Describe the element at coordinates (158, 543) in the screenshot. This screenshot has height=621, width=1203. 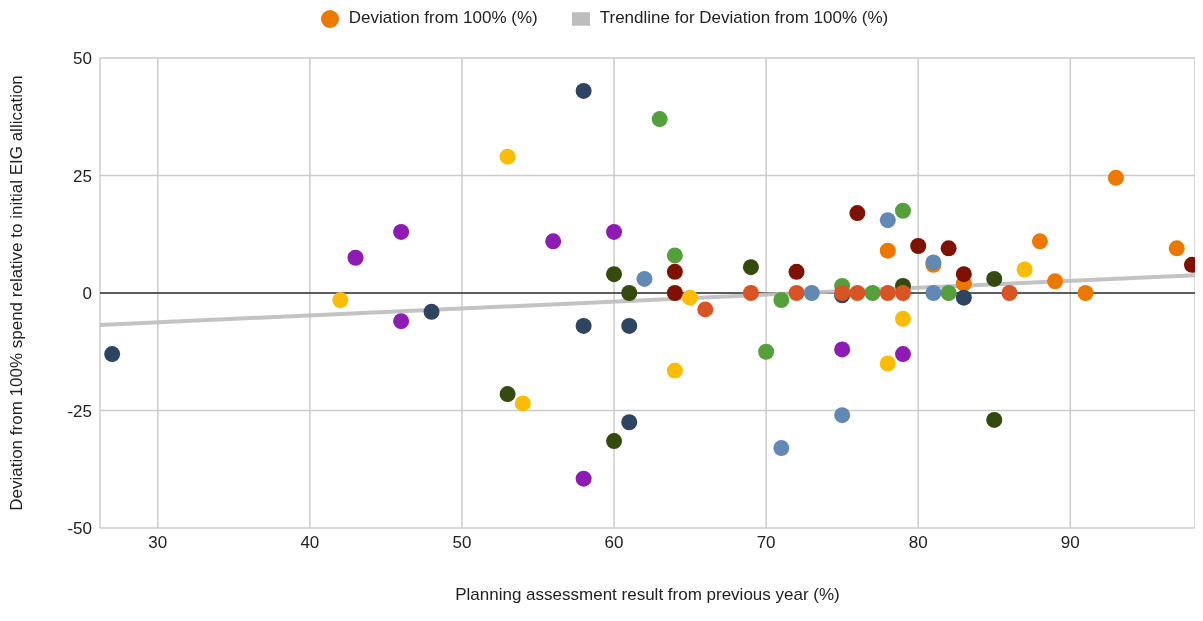
I see `x-tick-label: 30` at that location.